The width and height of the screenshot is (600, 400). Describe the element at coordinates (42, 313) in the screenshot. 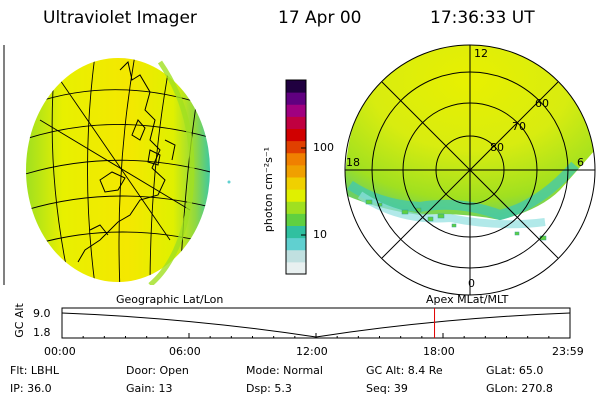

I see `timeline-y-tick-top: 9.0` at that location.